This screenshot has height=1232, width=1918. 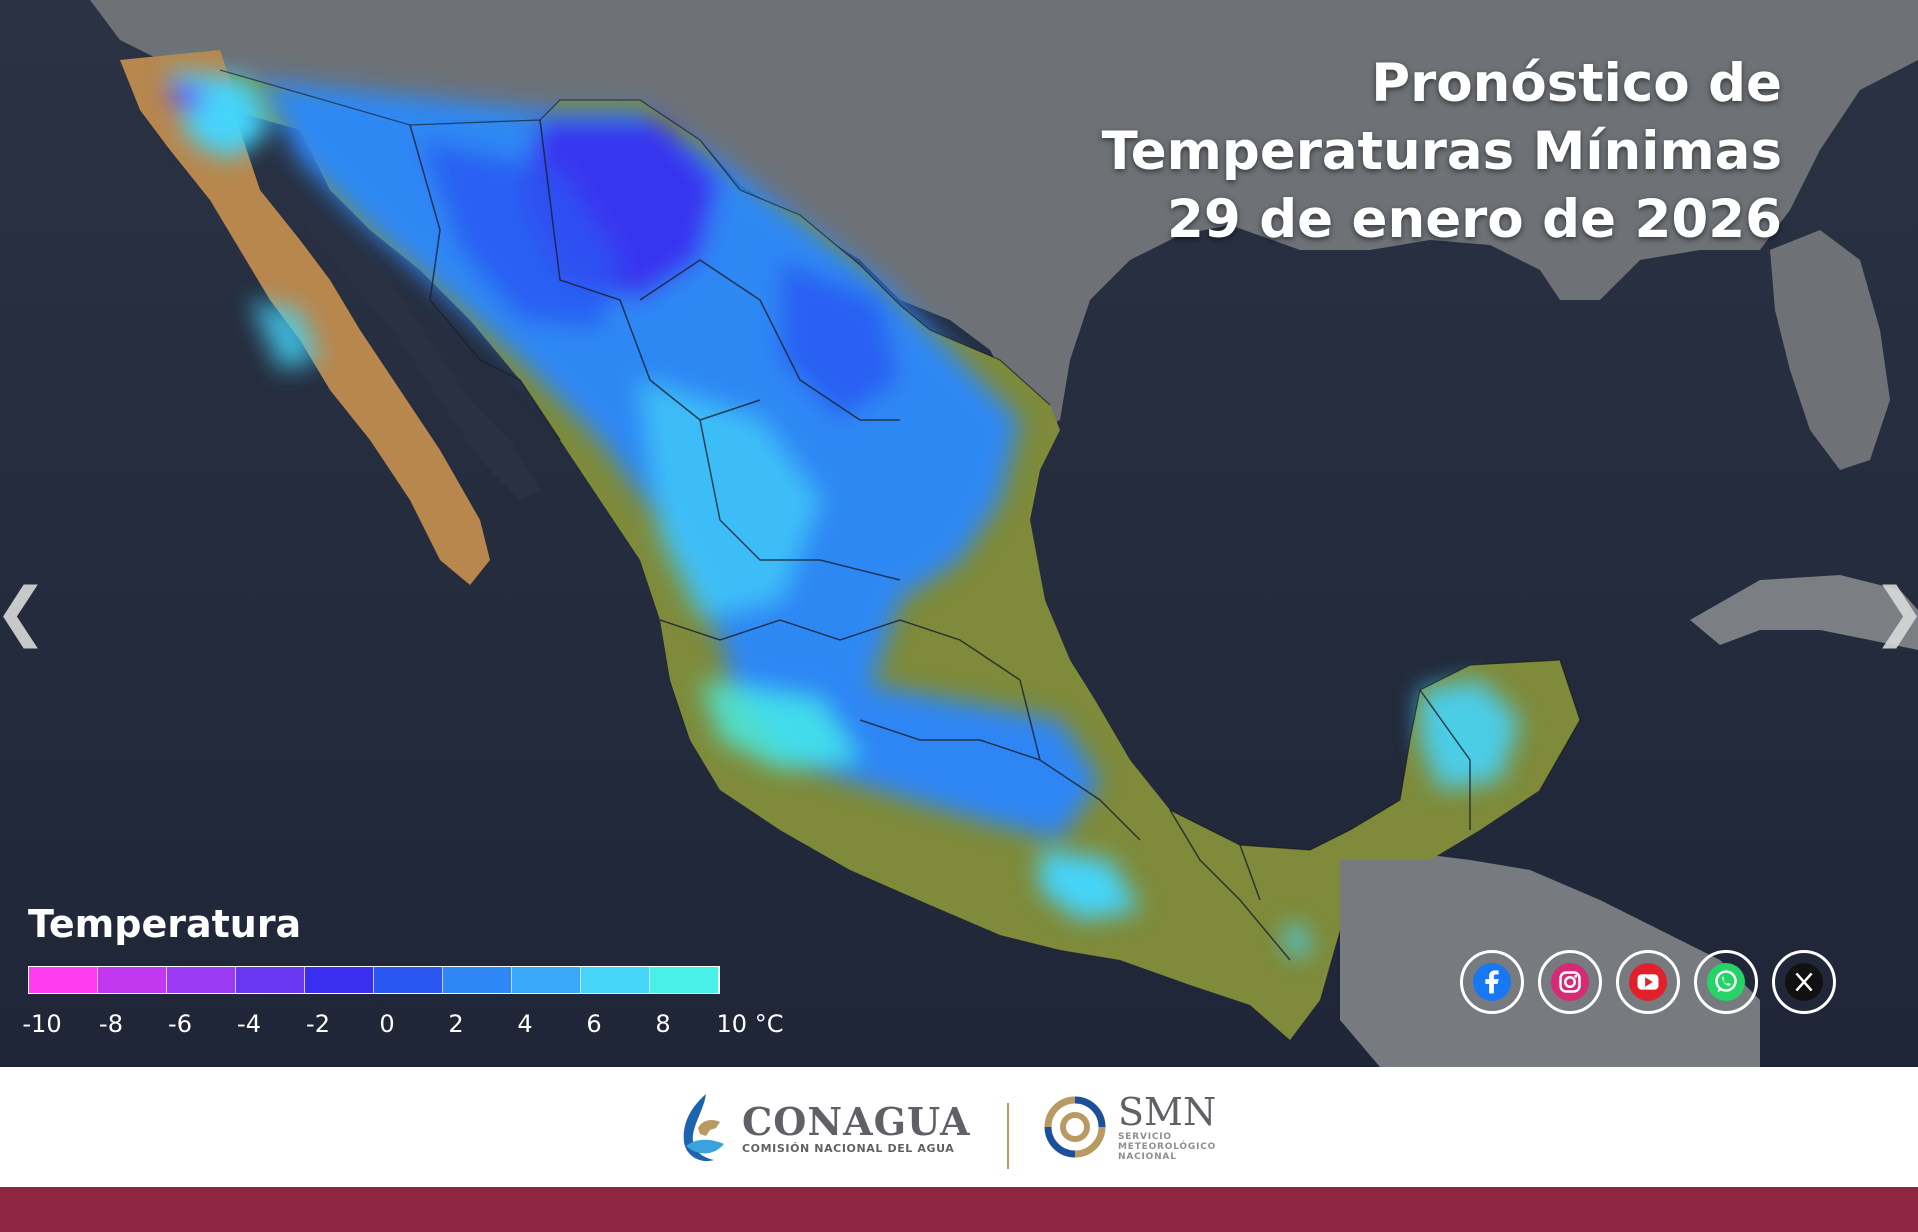 What do you see at coordinates (111, 1024) in the screenshot?
I see `legend-tick-label: -8` at bounding box center [111, 1024].